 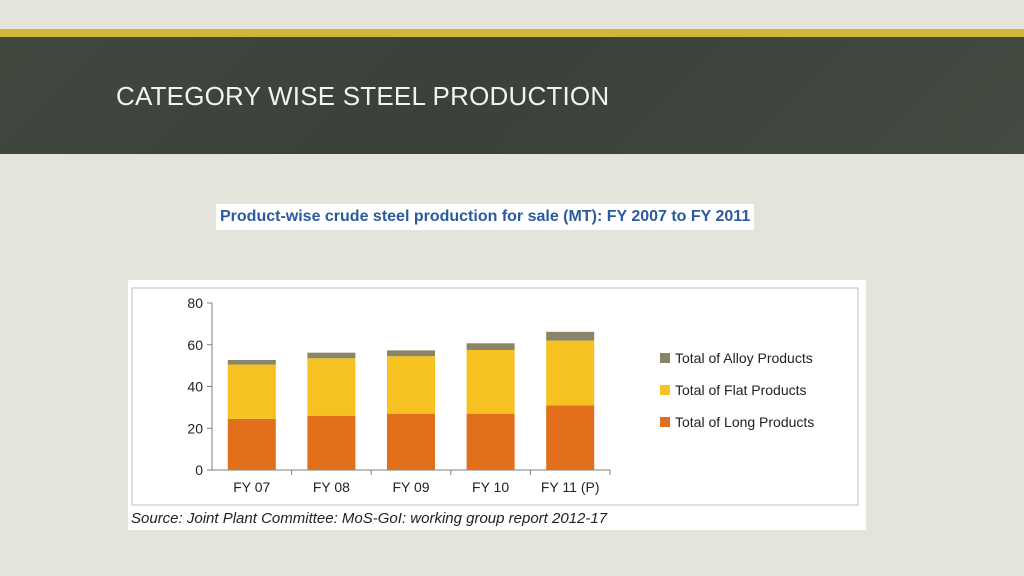 I want to click on x-tick-labels: FY 07 FY 08 FY 09 FY 10 FY 11 (P), so click(x=416, y=487).